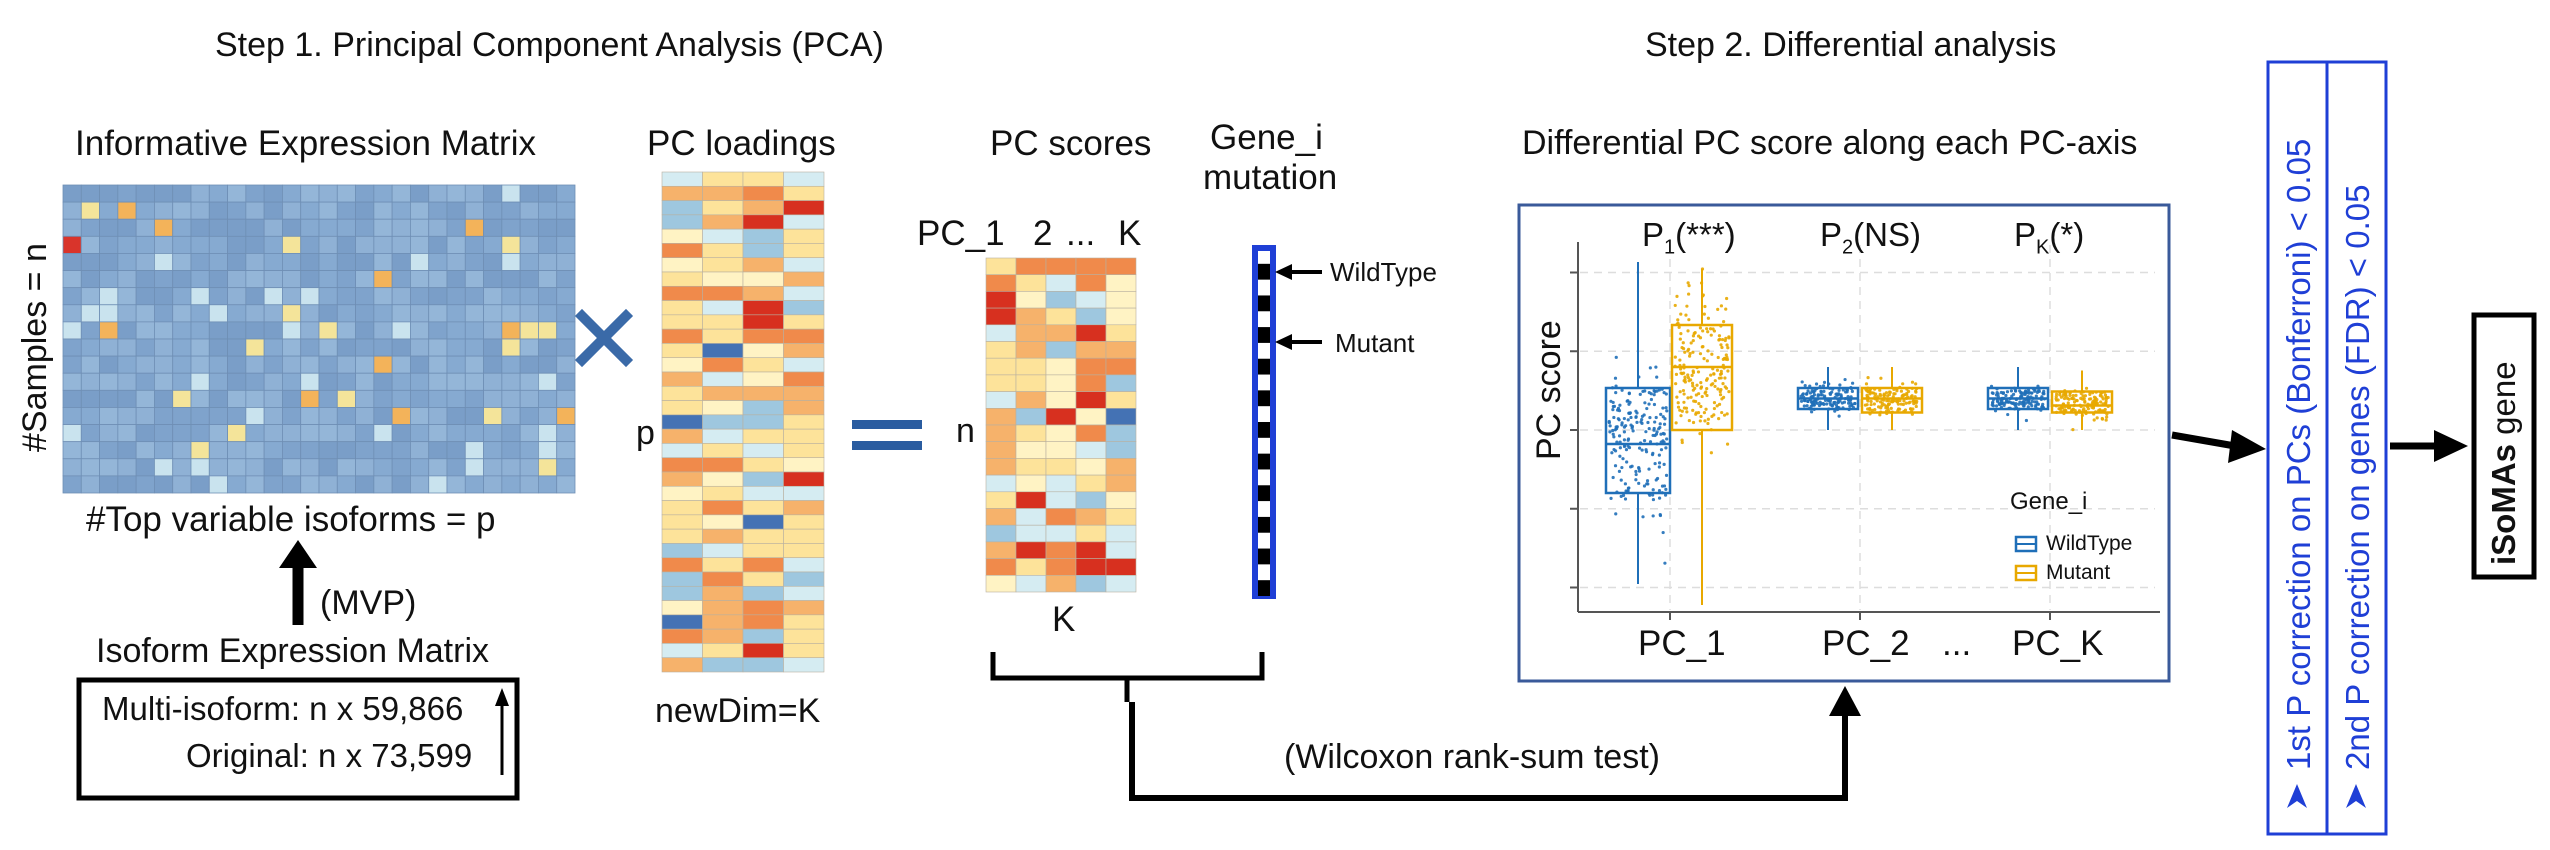 The image size is (2550, 850). Describe the element at coordinates (1831, 234) in the screenshot. I see `pval-pc2-letter: P` at that location.